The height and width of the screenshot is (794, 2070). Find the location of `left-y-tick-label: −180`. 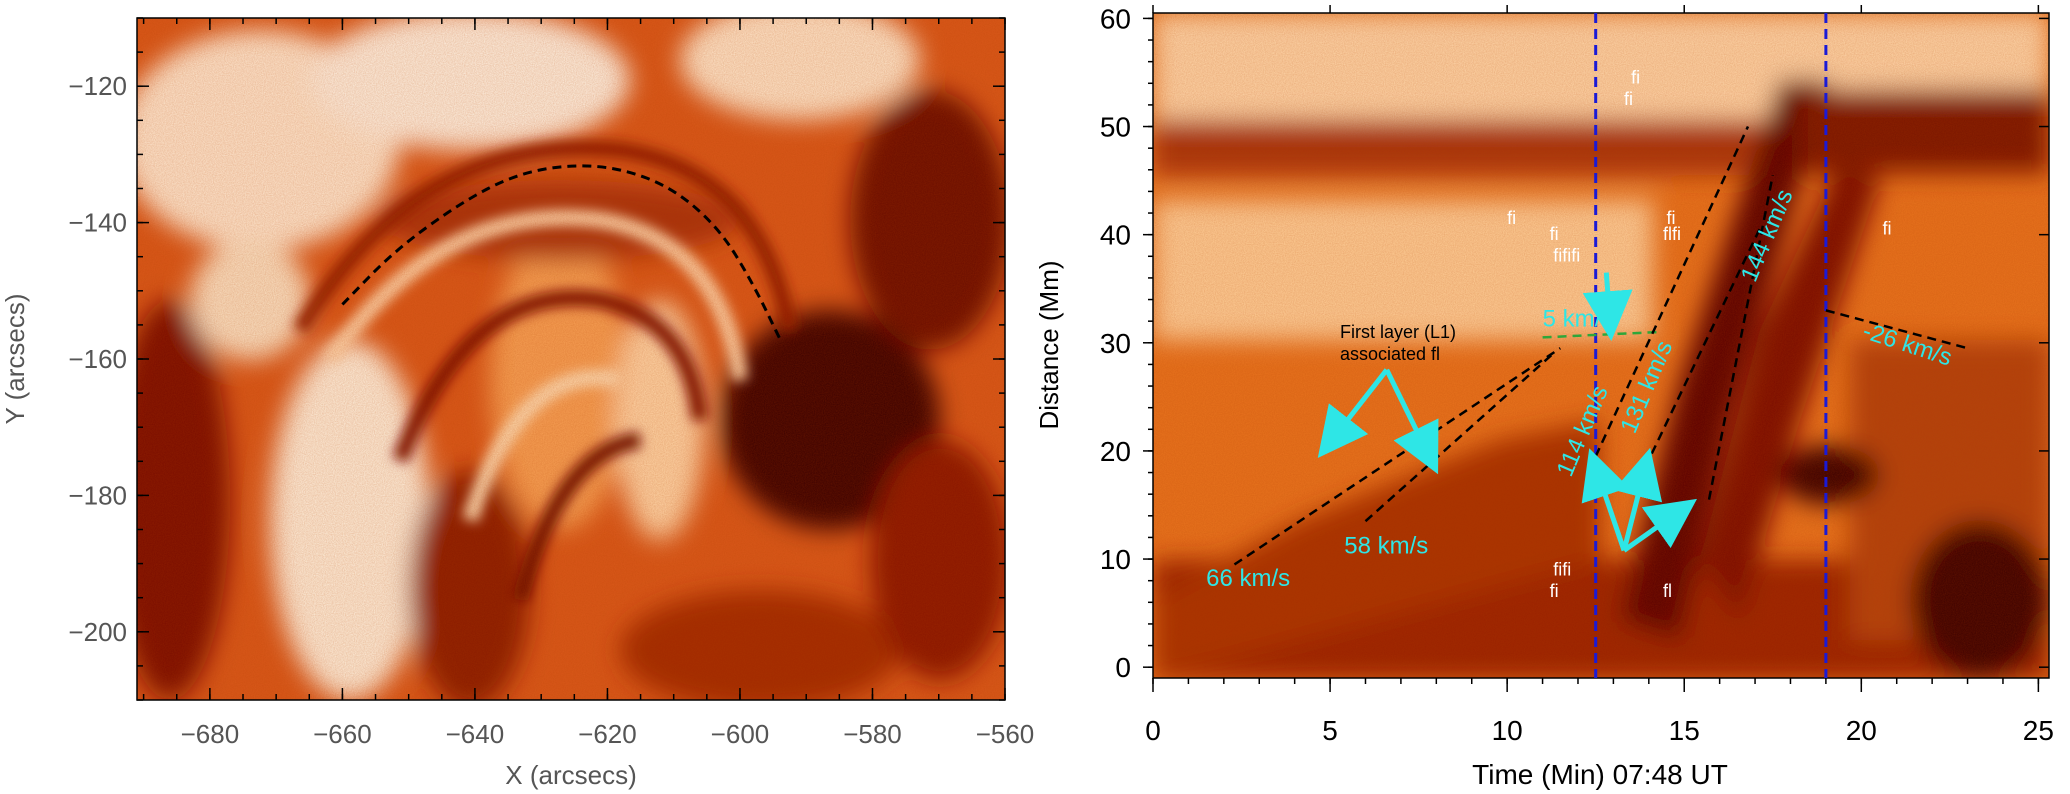

left-y-tick-label: −180 is located at coordinates (97, 495).